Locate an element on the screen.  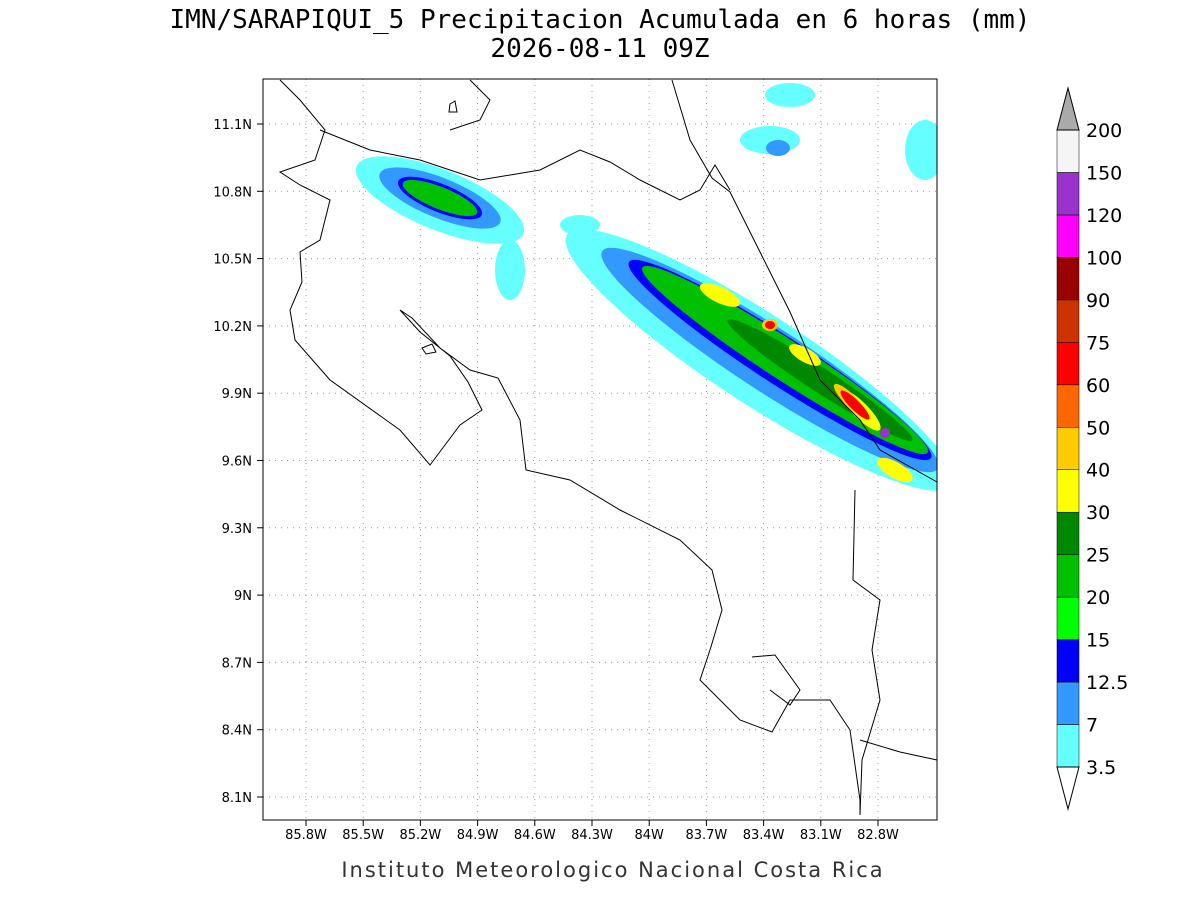
lat-label: 8.1N is located at coordinates (237, 798).